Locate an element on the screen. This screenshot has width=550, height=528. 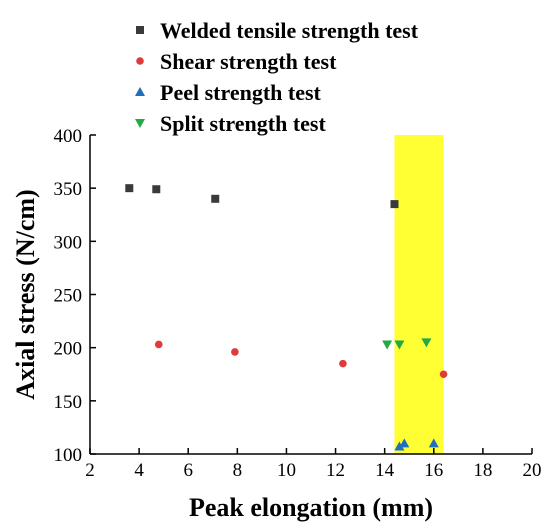
legend-entry: Split strength test is located at coordinates (230, 123).